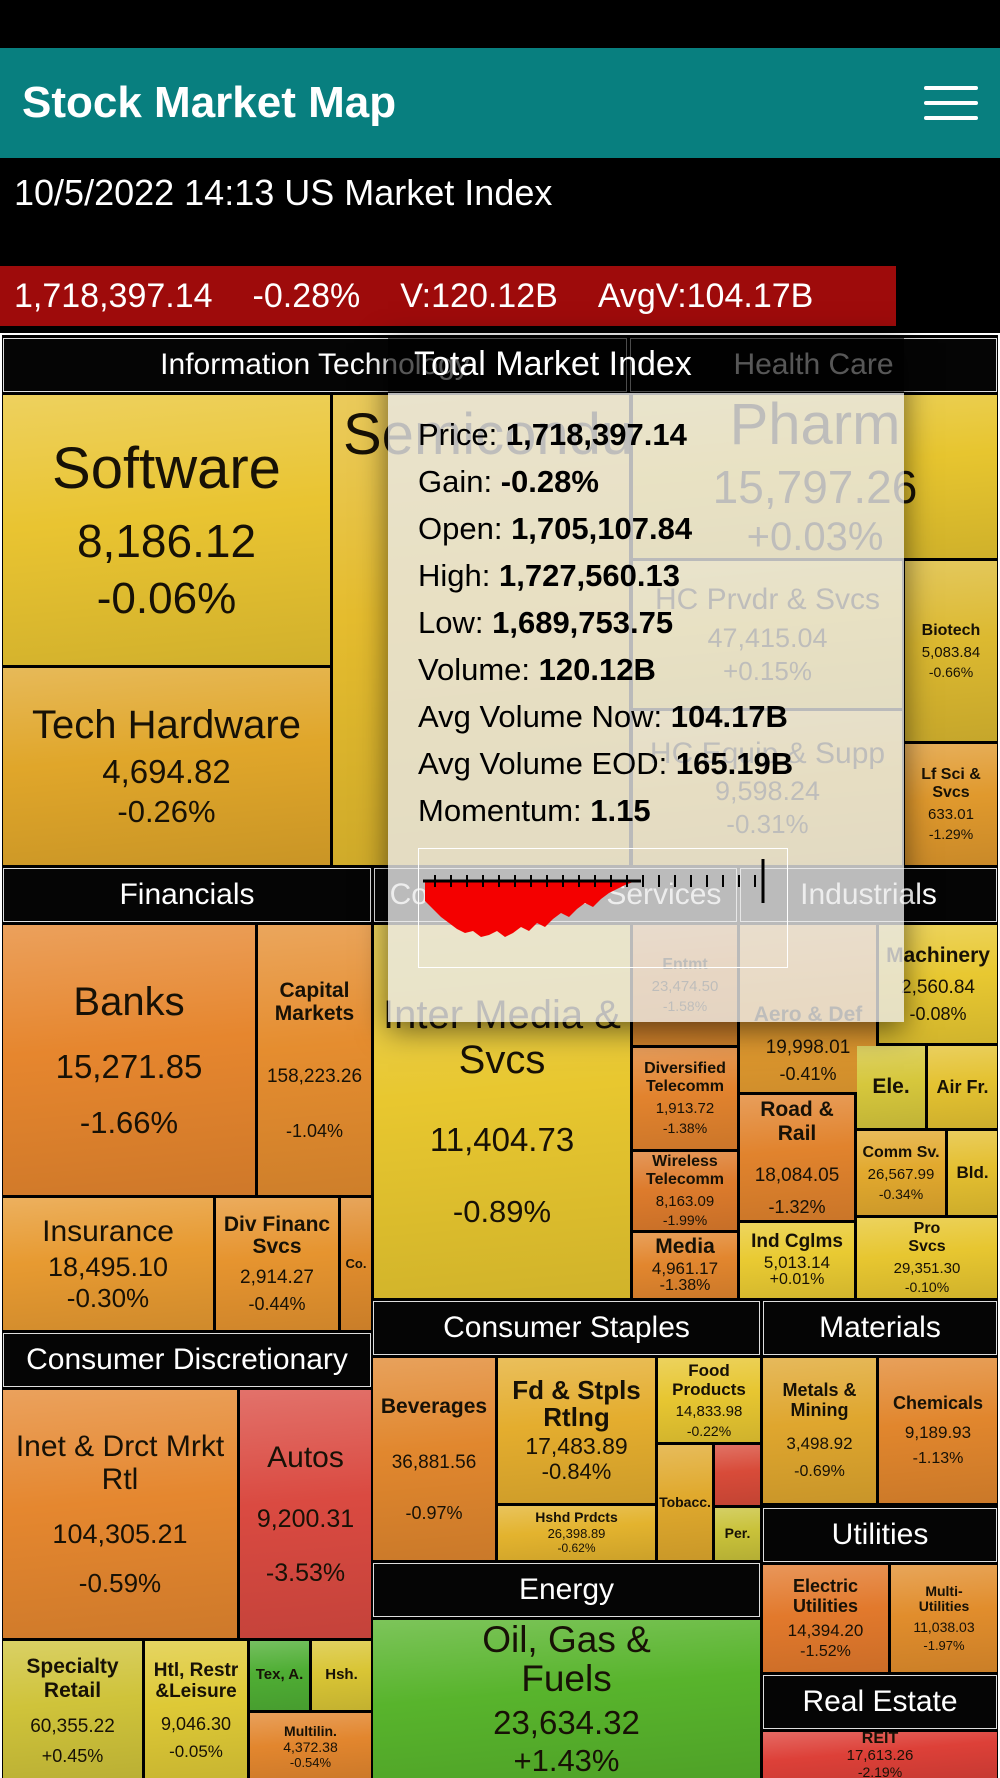 This screenshot has height=1778, width=1000. I want to click on ticker-avg-volume: AvgV:104.17B, so click(705, 295).